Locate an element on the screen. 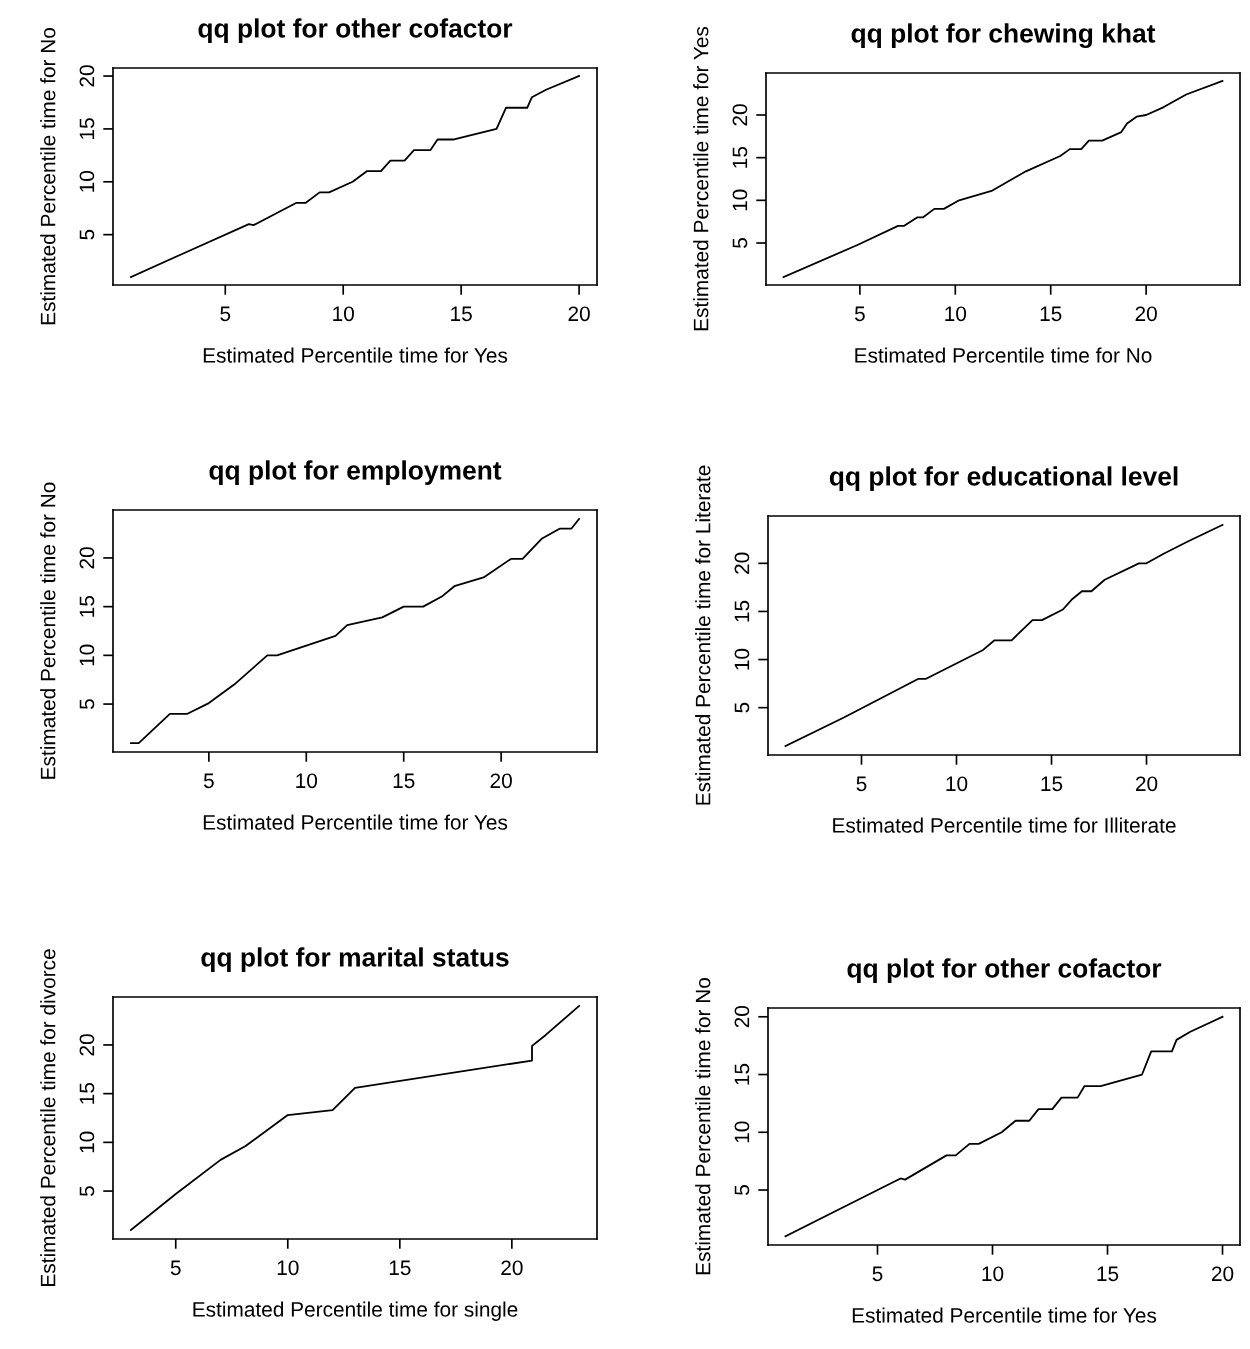 This screenshot has width=1250, height=1349. x-axis-title: Estimated Percentile time for Illiterate is located at coordinates (1004, 825).